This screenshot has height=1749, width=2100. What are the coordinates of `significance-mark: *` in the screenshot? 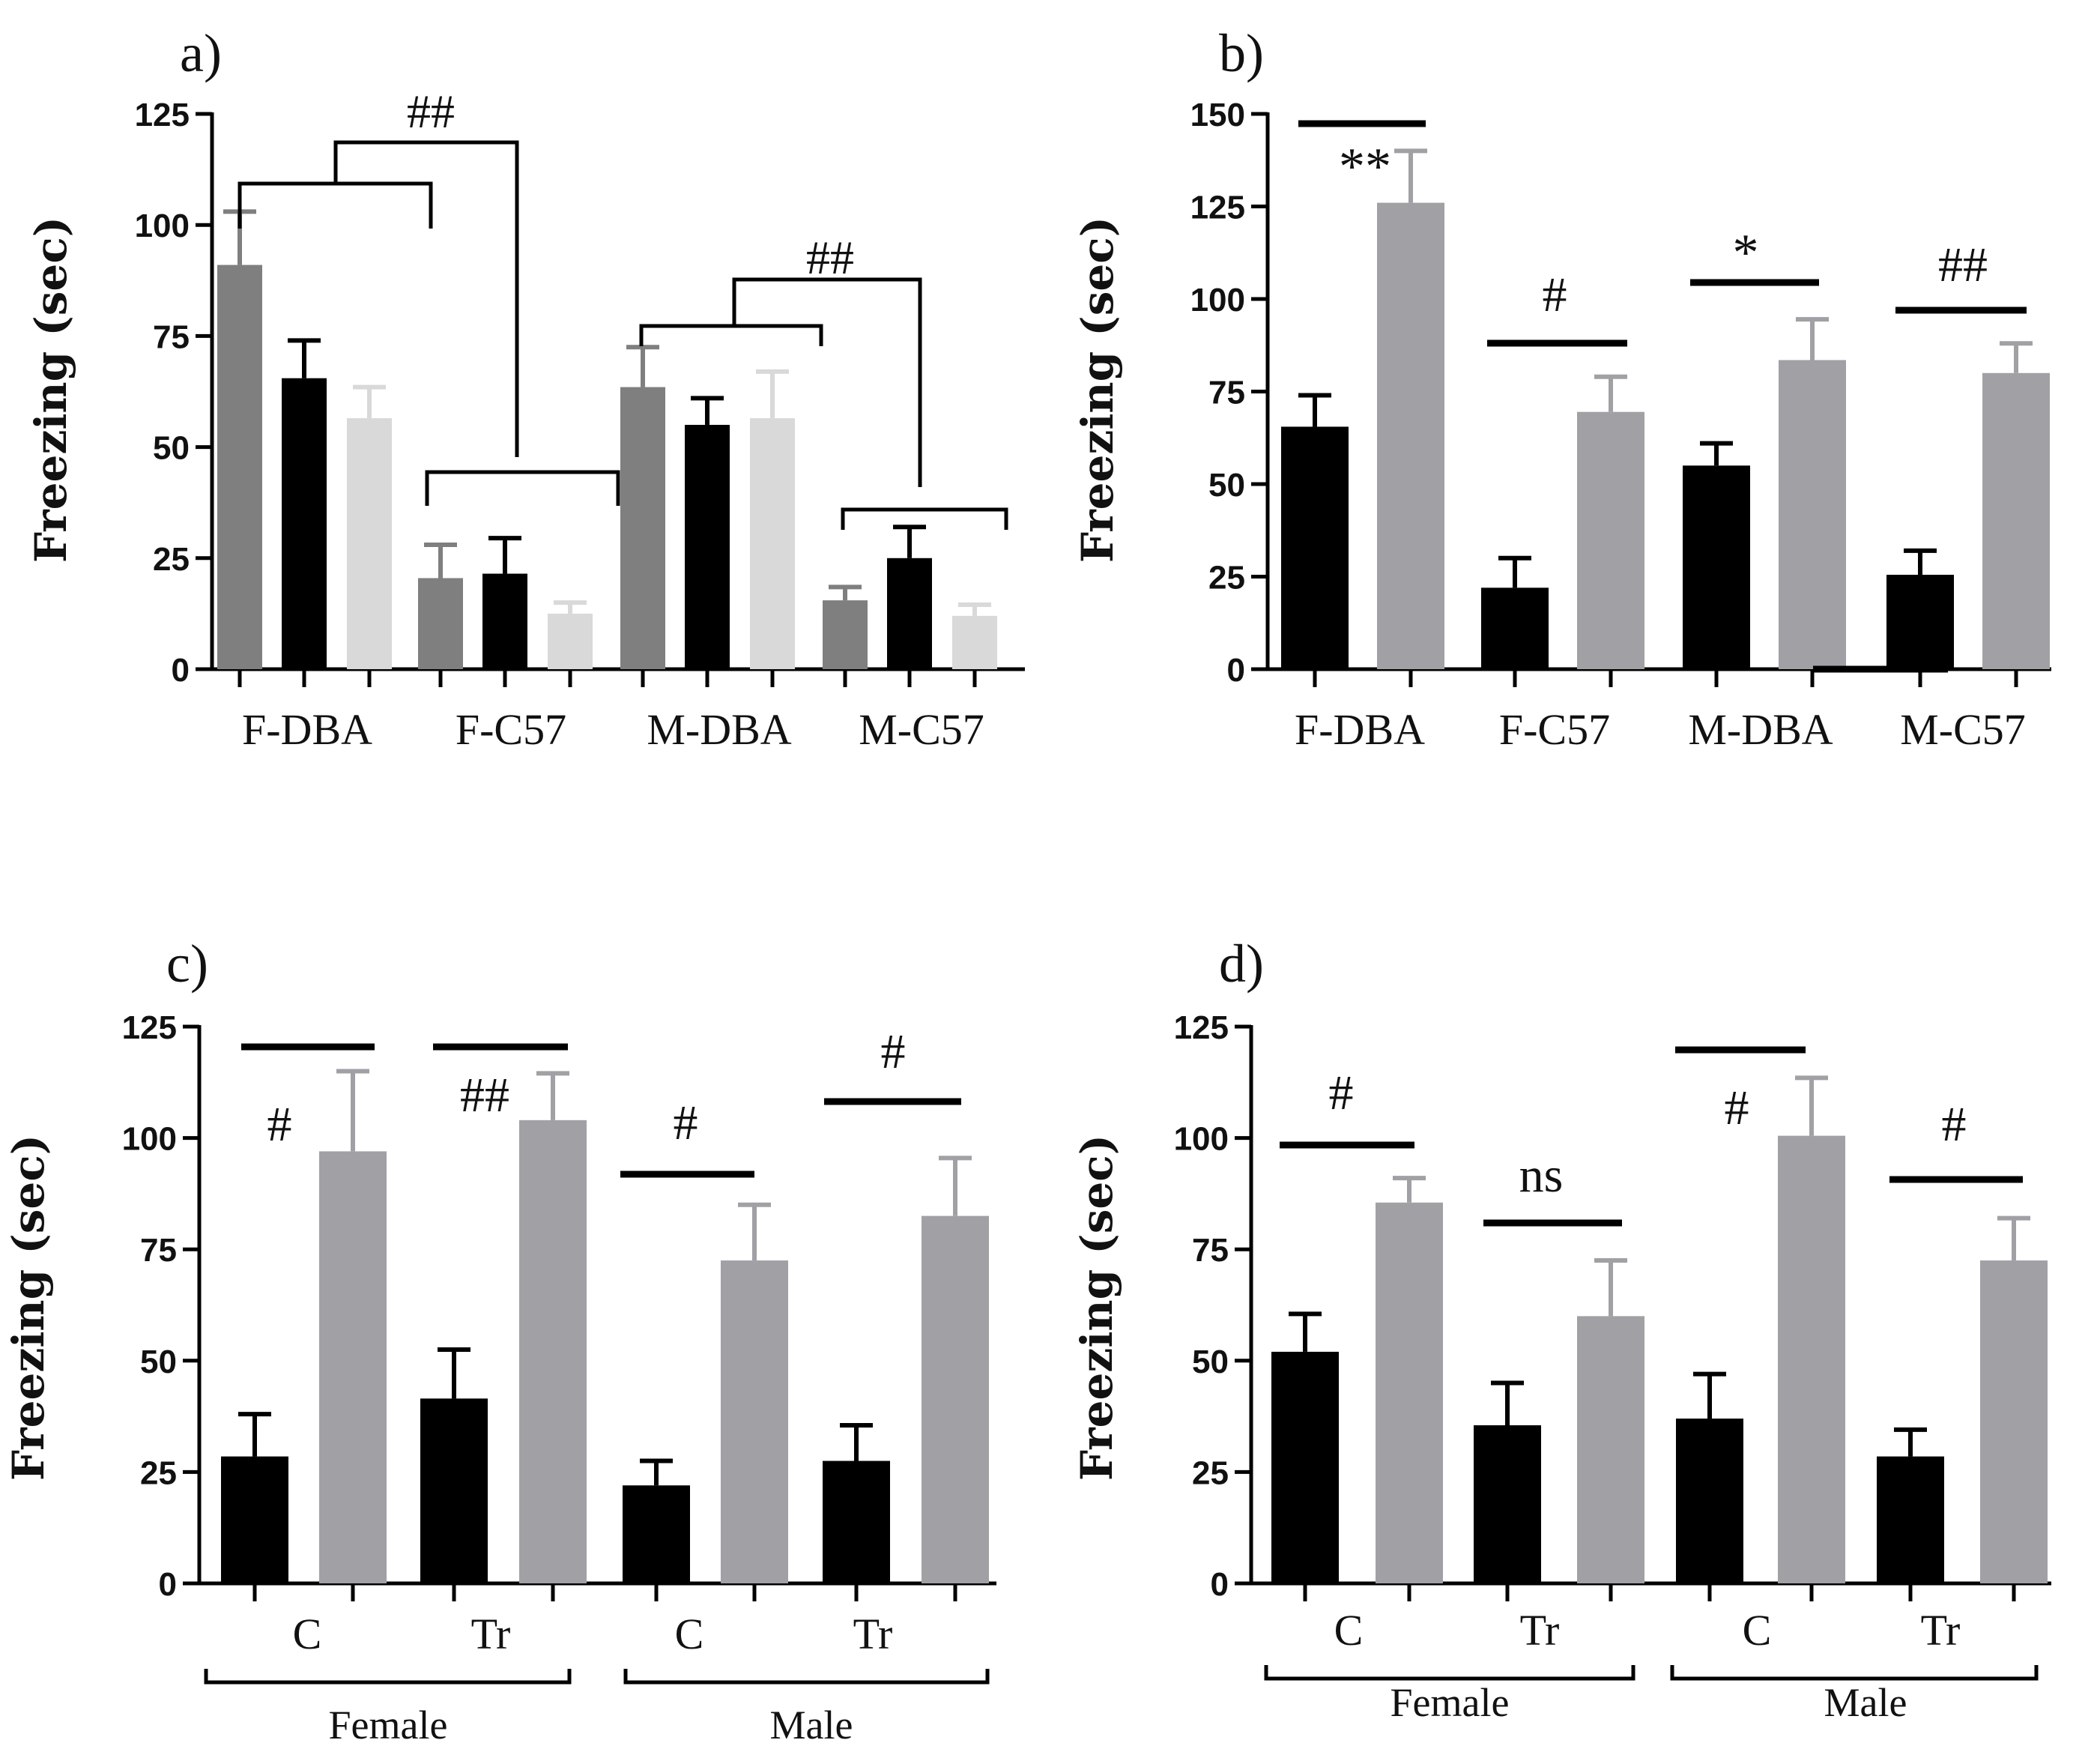 It's located at (1746, 253).